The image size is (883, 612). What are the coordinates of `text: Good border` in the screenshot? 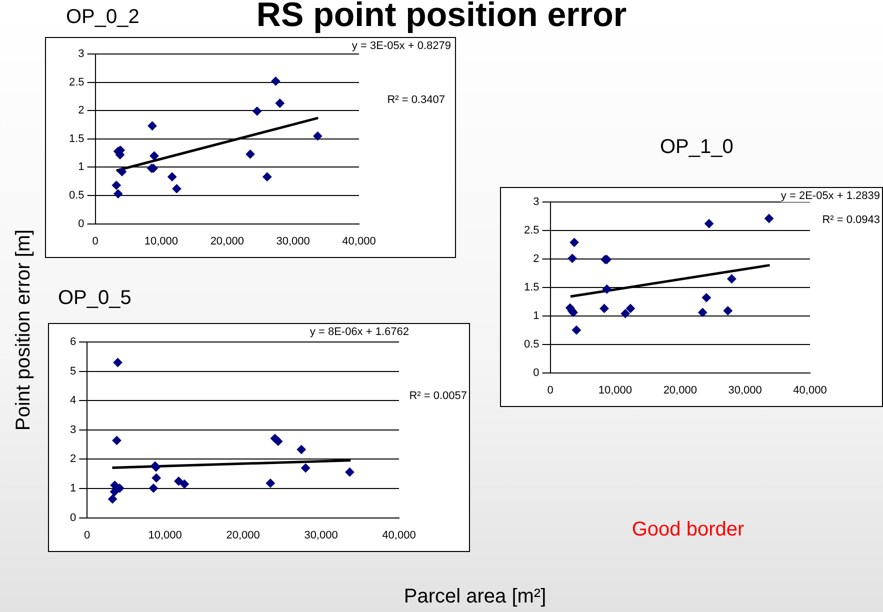 It's located at (688, 530).